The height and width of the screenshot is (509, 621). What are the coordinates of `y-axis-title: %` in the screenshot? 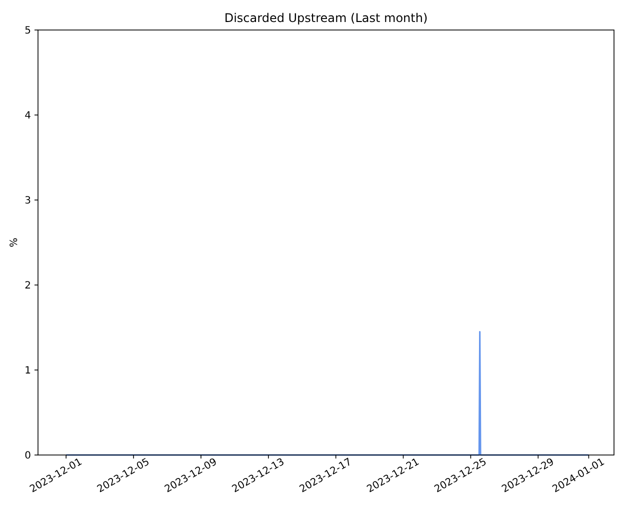 It's located at (14, 243).